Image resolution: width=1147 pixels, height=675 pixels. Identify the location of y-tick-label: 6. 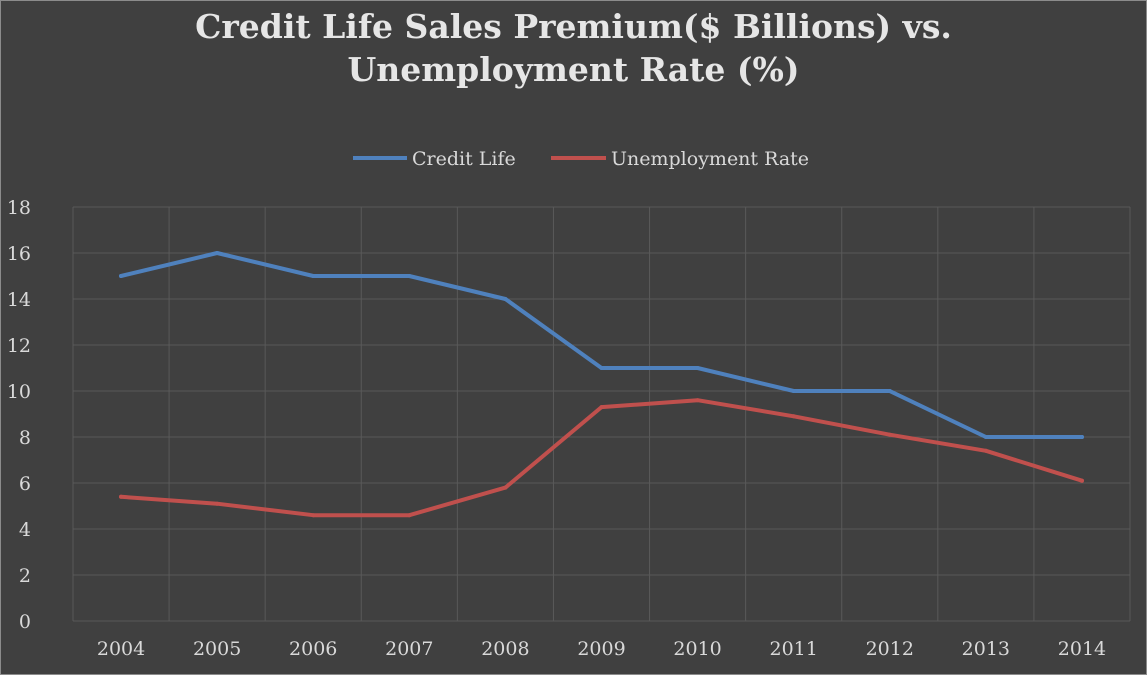
(25, 484).